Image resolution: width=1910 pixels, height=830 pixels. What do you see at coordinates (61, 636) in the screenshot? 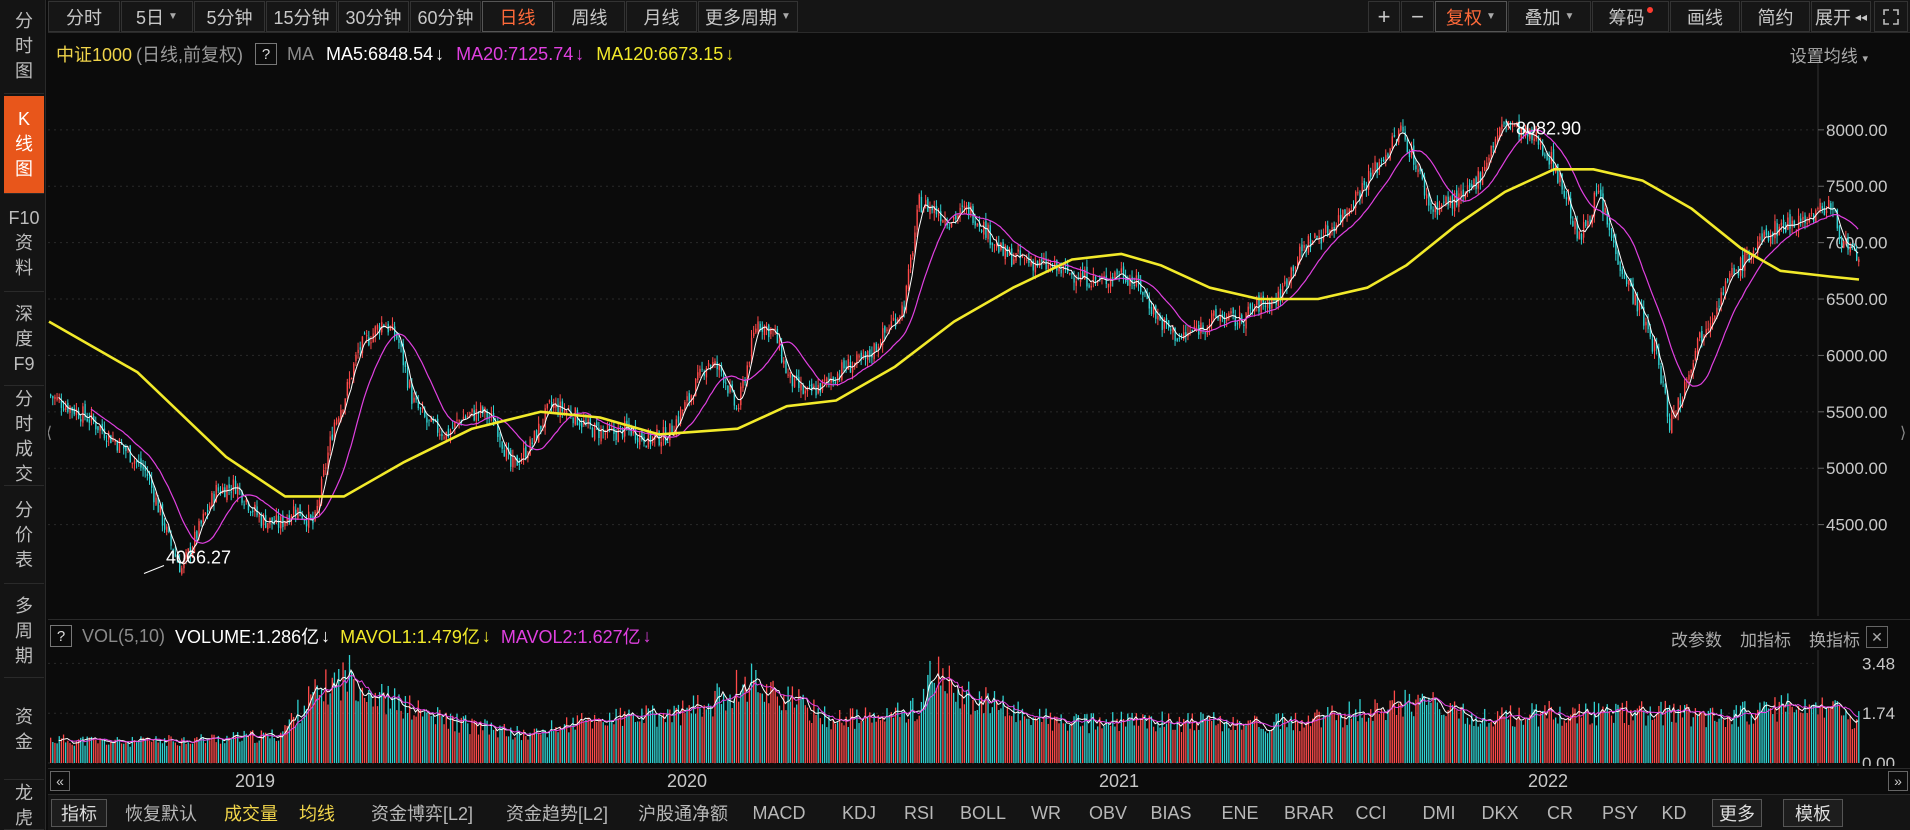
I see `volume-help-button: ?` at bounding box center [61, 636].